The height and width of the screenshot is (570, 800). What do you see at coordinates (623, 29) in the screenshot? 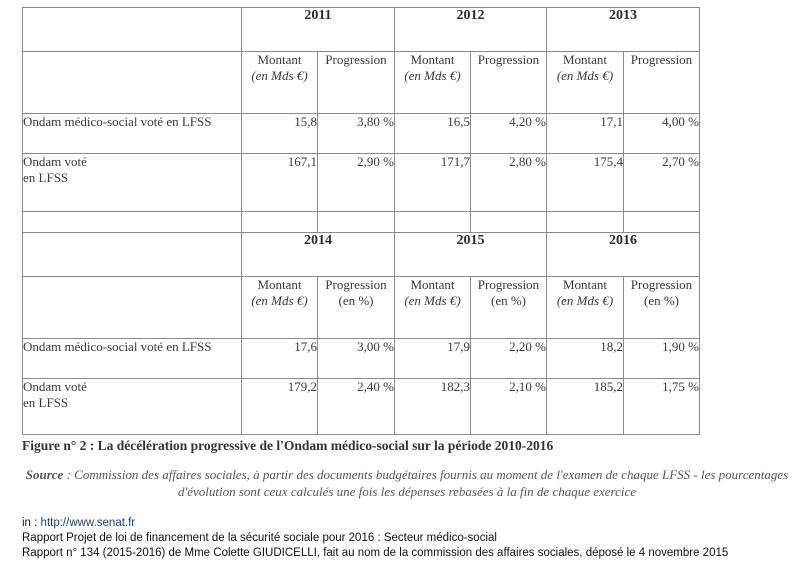
I see `year-header: 2013` at bounding box center [623, 29].